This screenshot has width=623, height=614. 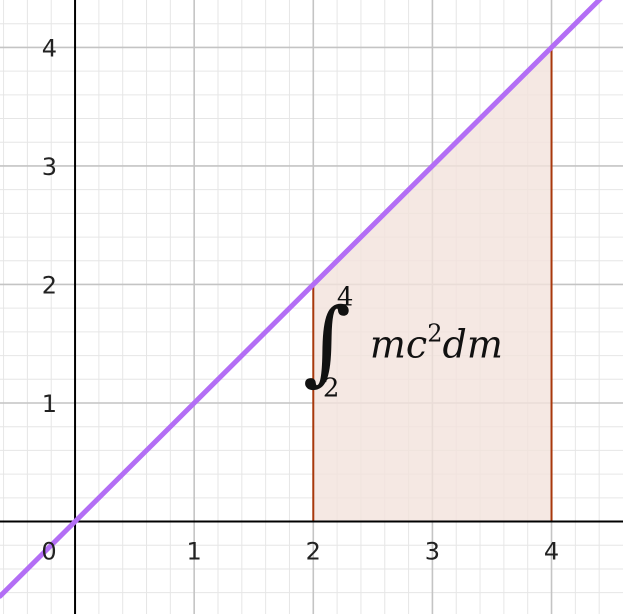 What do you see at coordinates (48, 552) in the screenshot?
I see `x-tick-label: 0` at bounding box center [48, 552].